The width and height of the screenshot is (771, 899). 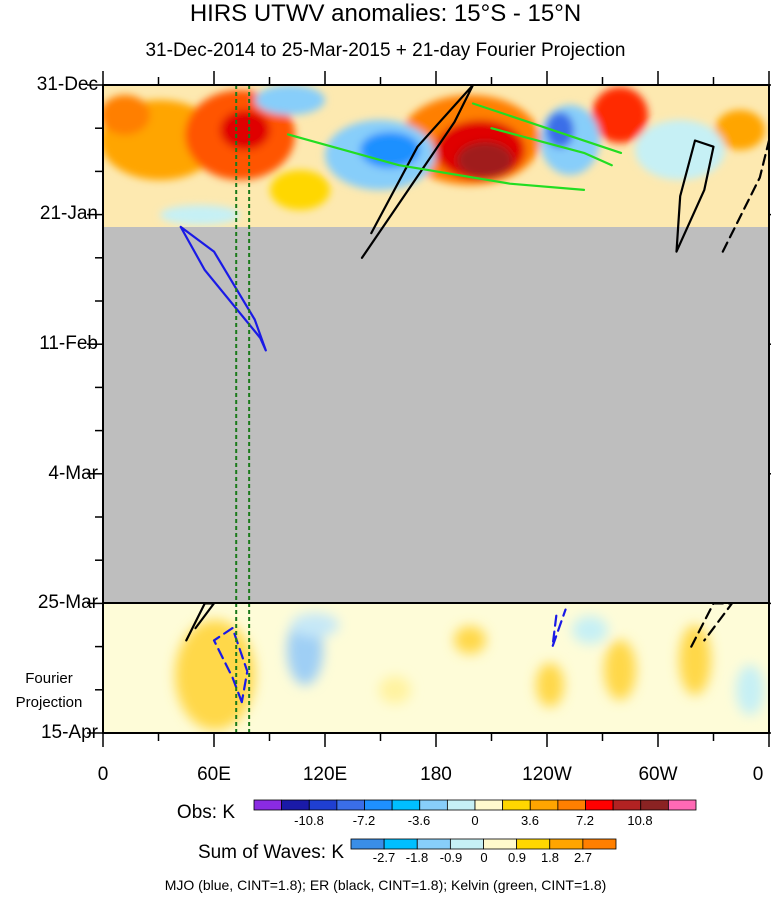 What do you see at coordinates (67, 84) in the screenshot?
I see `y-tick-label: 31-Dec` at bounding box center [67, 84].